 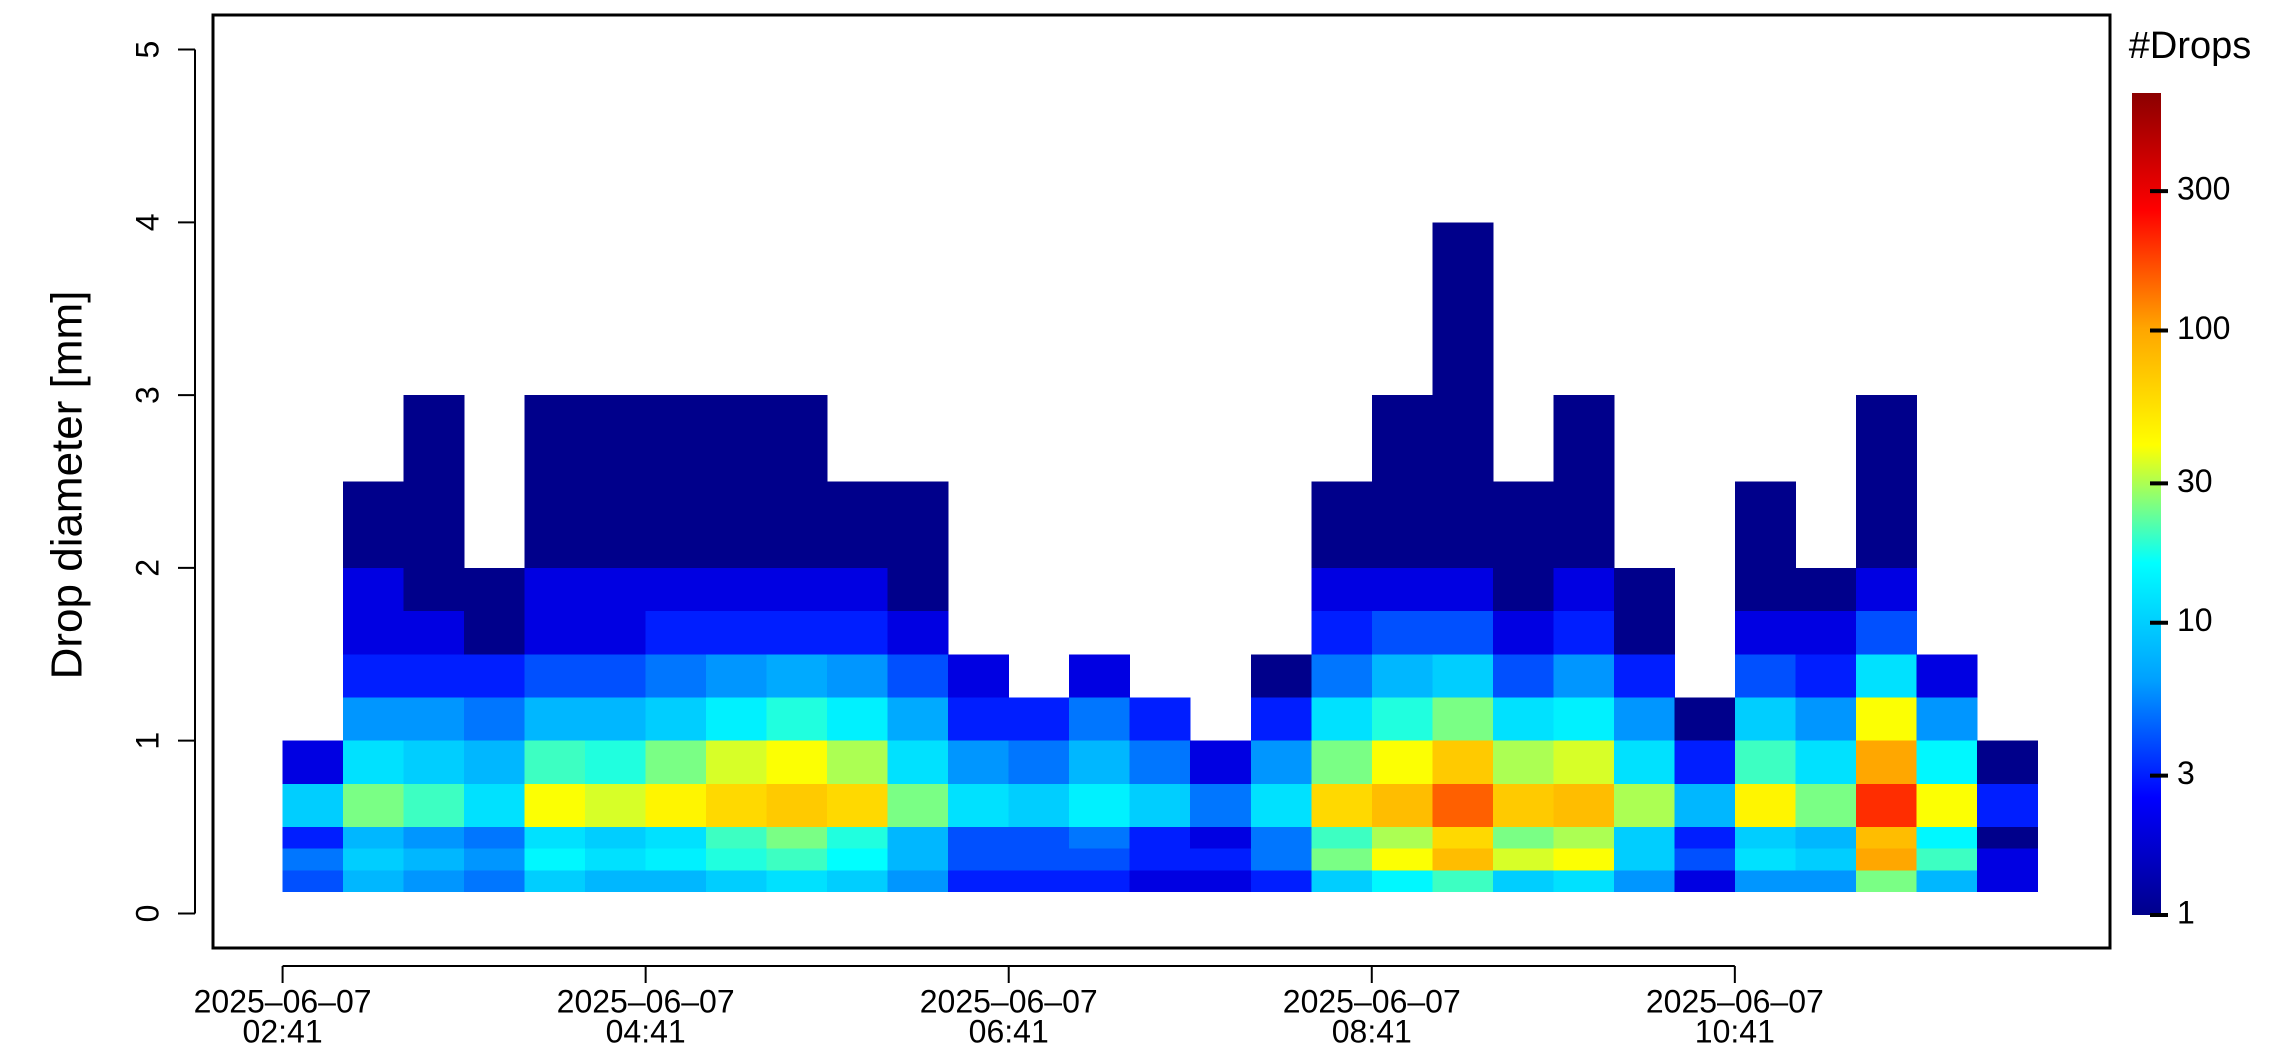 What do you see at coordinates (2186, 773) in the screenshot?
I see `colorbar-tick-label: 3` at bounding box center [2186, 773].